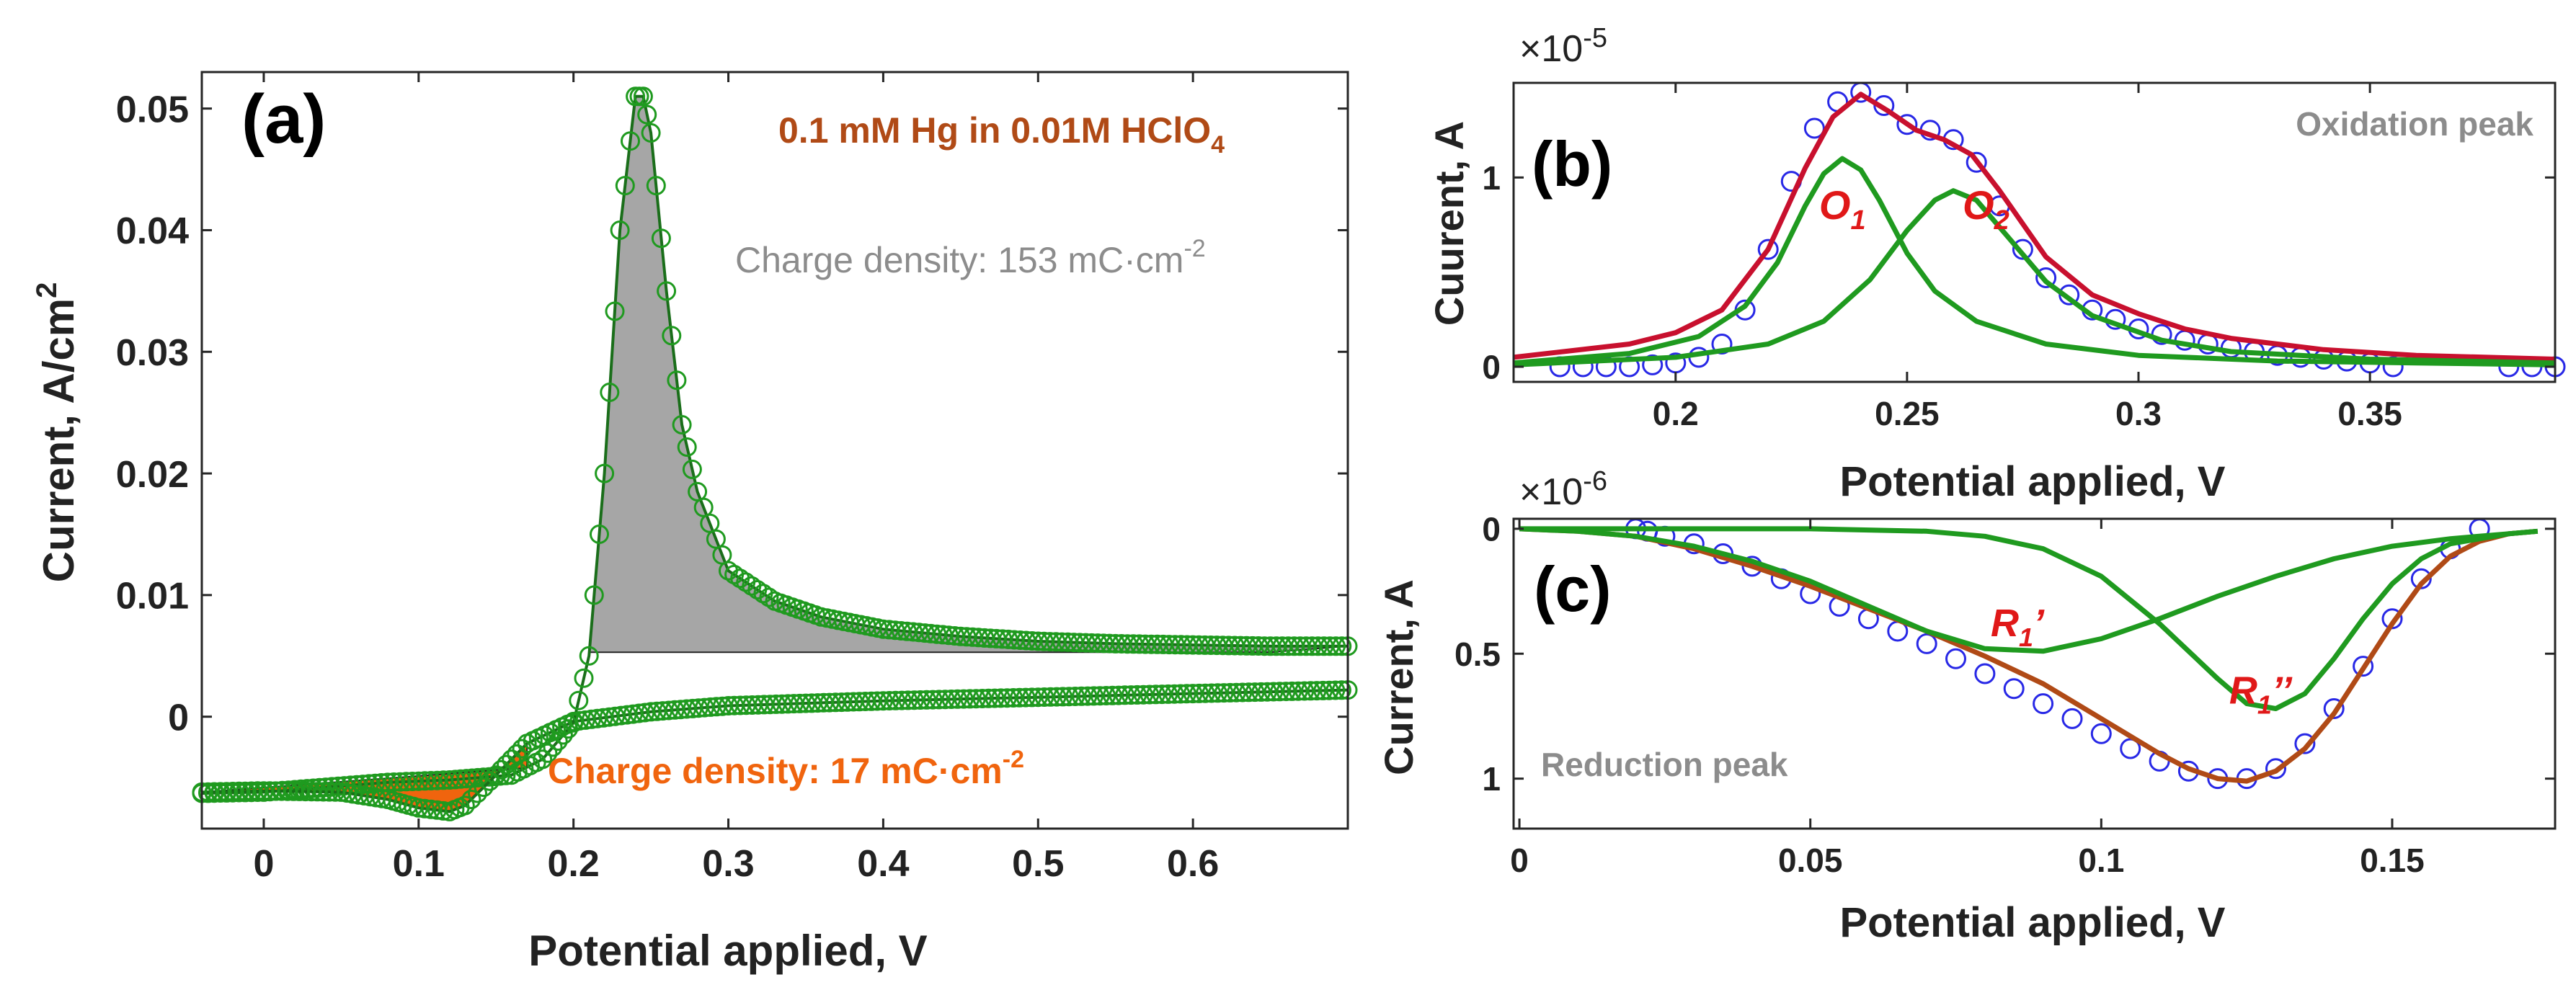  Describe the element at coordinates (1194, 248) in the screenshot. I see `panel-a-ox-charge-sup: -2` at that location.